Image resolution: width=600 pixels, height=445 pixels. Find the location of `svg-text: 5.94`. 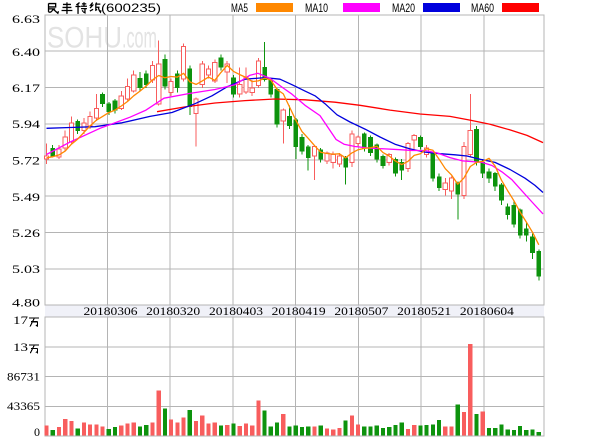

svg-text: 5.94 is located at coordinates (26, 124).